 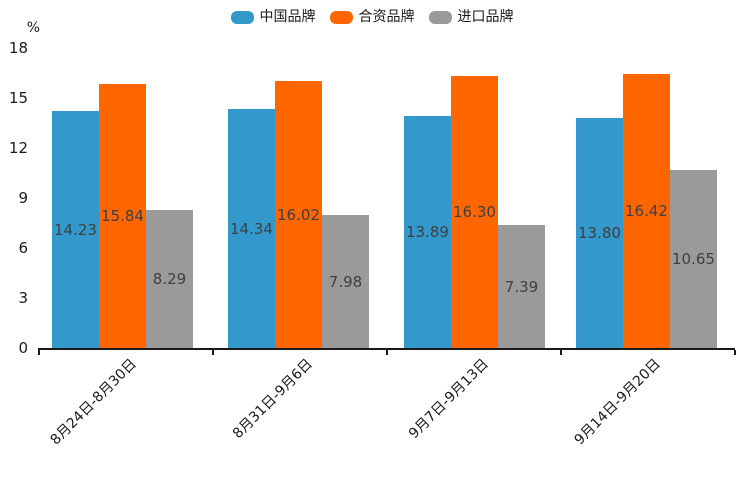 I want to click on y-axis-unit-label: %, so click(x=33, y=28).